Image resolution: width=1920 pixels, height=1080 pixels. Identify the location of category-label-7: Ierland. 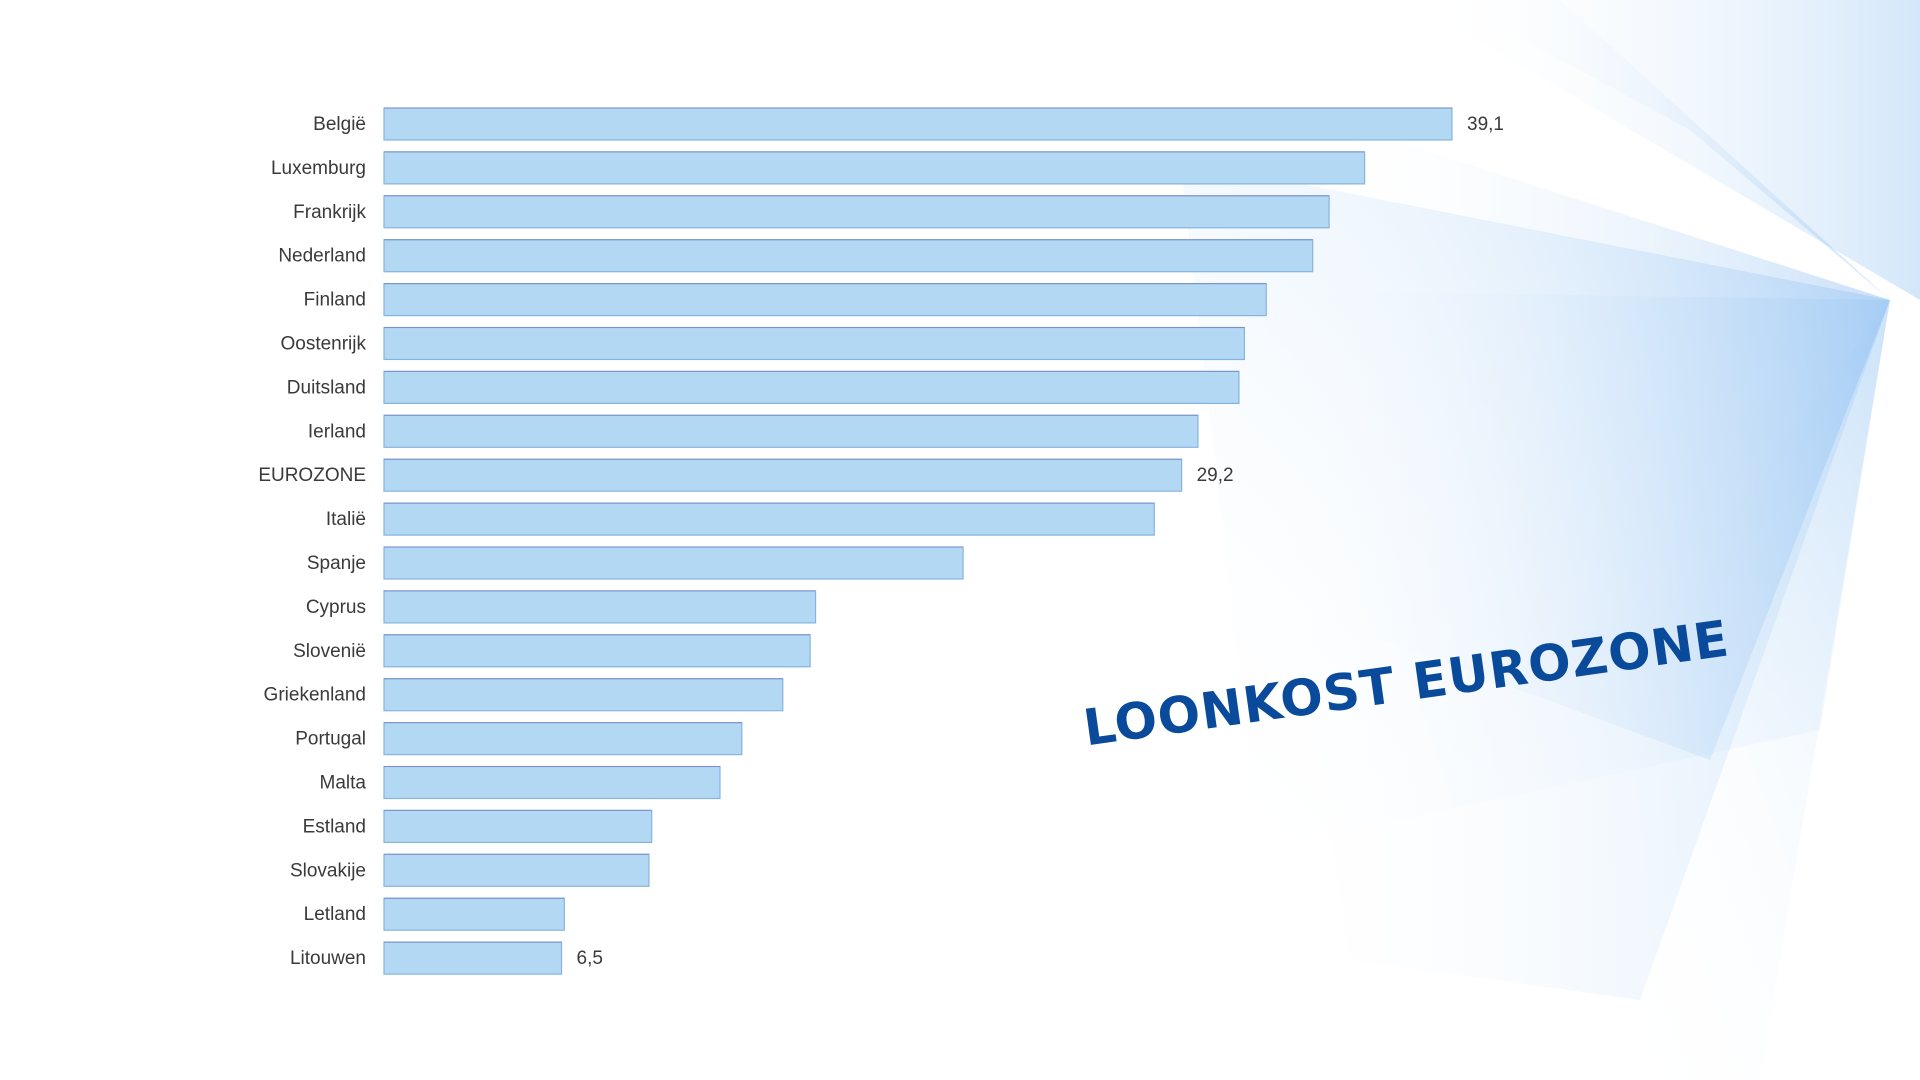
(337, 431).